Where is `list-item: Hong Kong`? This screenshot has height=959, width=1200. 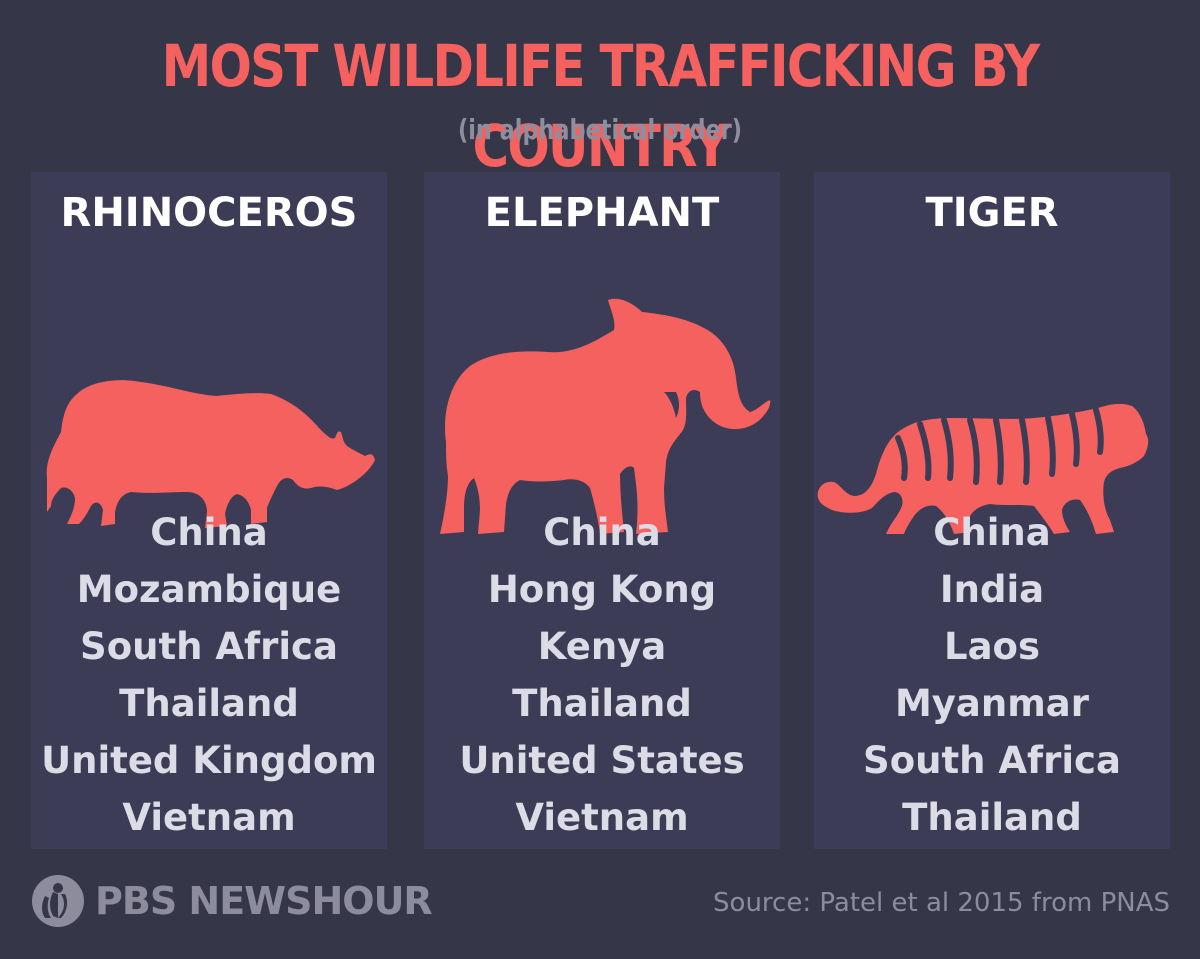
list-item: Hong Kong is located at coordinates (602, 589).